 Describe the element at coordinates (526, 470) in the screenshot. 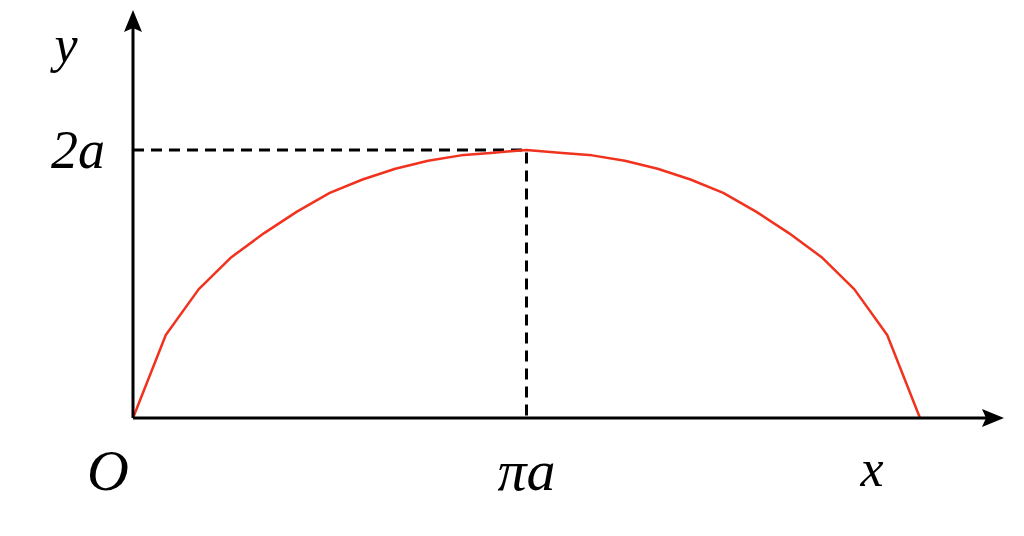

I see `text: πa` at that location.